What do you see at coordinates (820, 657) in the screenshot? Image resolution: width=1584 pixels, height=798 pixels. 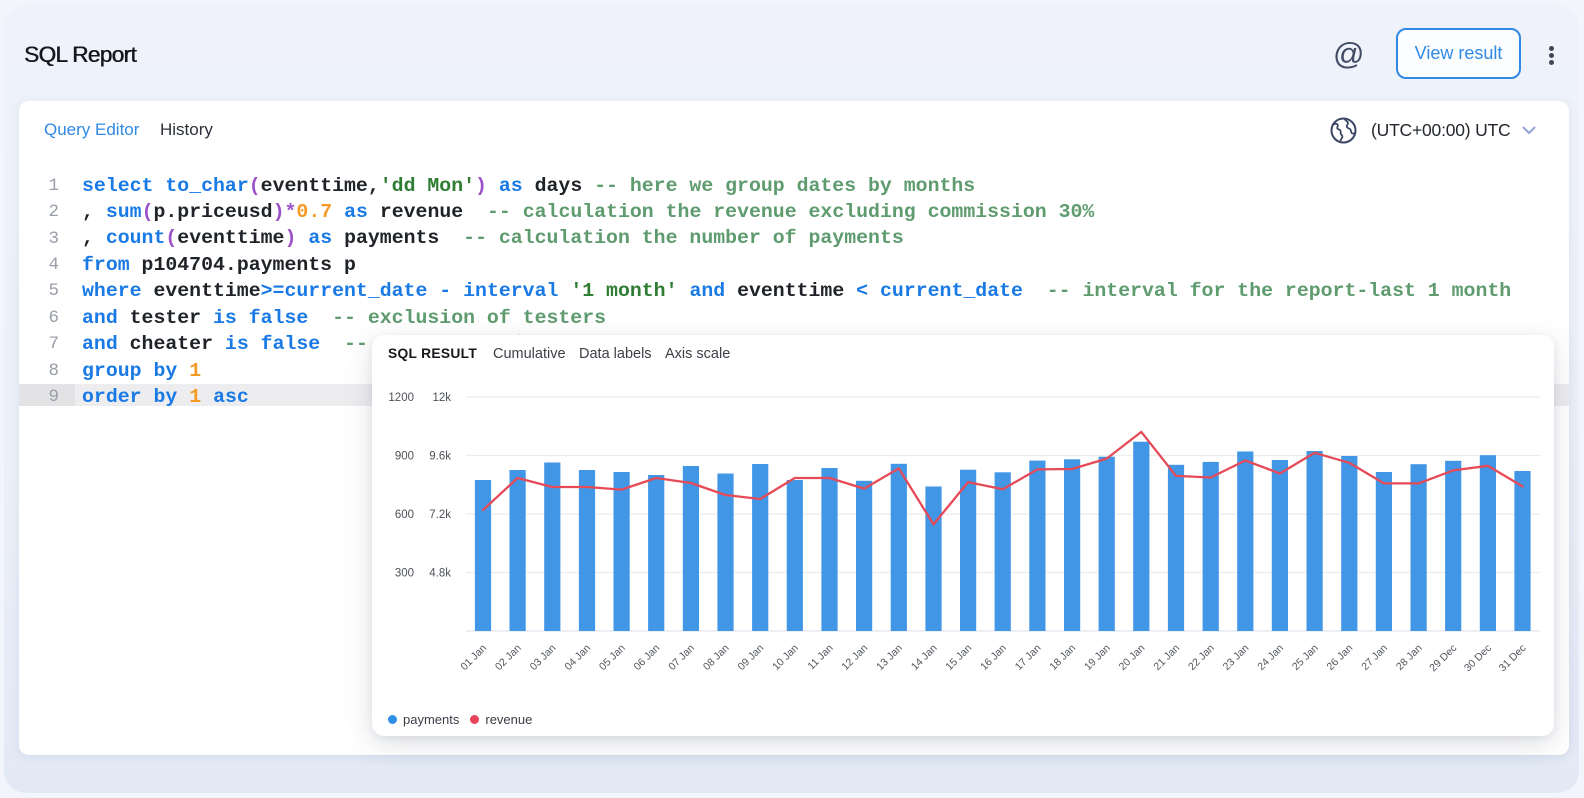 I see `svg-text: 11 Jan` at bounding box center [820, 657].